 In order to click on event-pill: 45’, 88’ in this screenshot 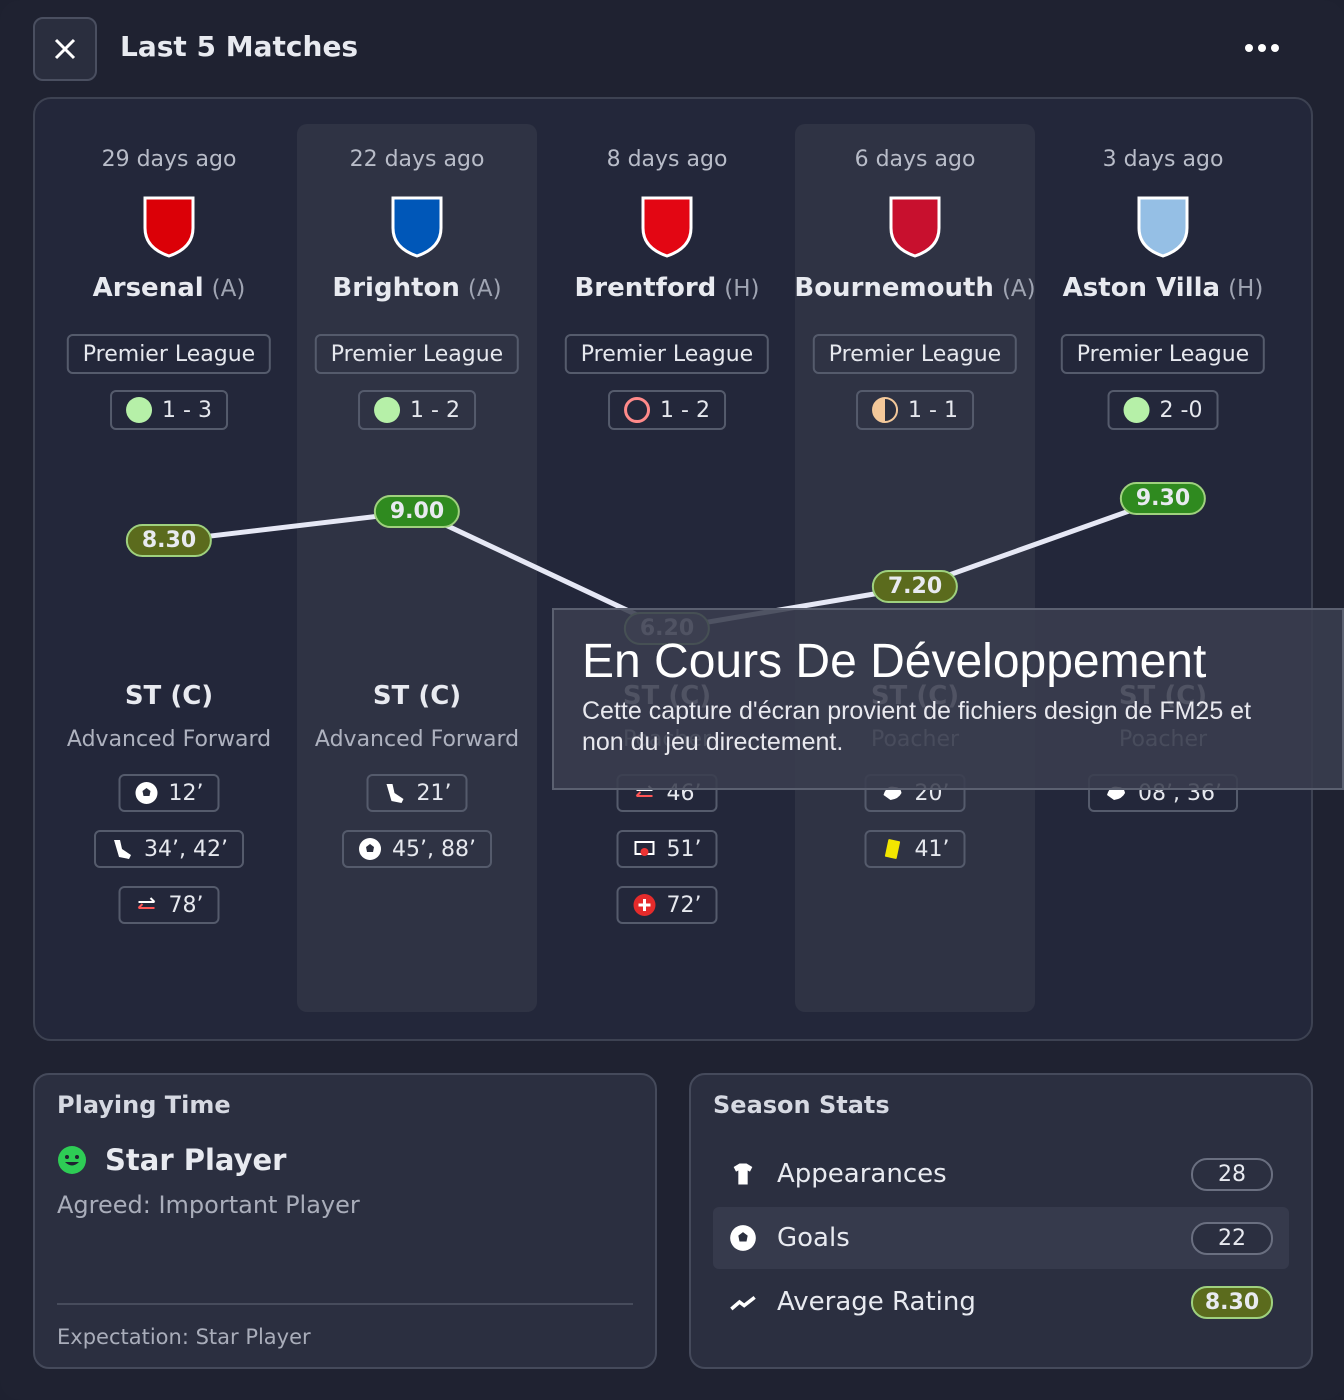, I will do `click(417, 849)`.